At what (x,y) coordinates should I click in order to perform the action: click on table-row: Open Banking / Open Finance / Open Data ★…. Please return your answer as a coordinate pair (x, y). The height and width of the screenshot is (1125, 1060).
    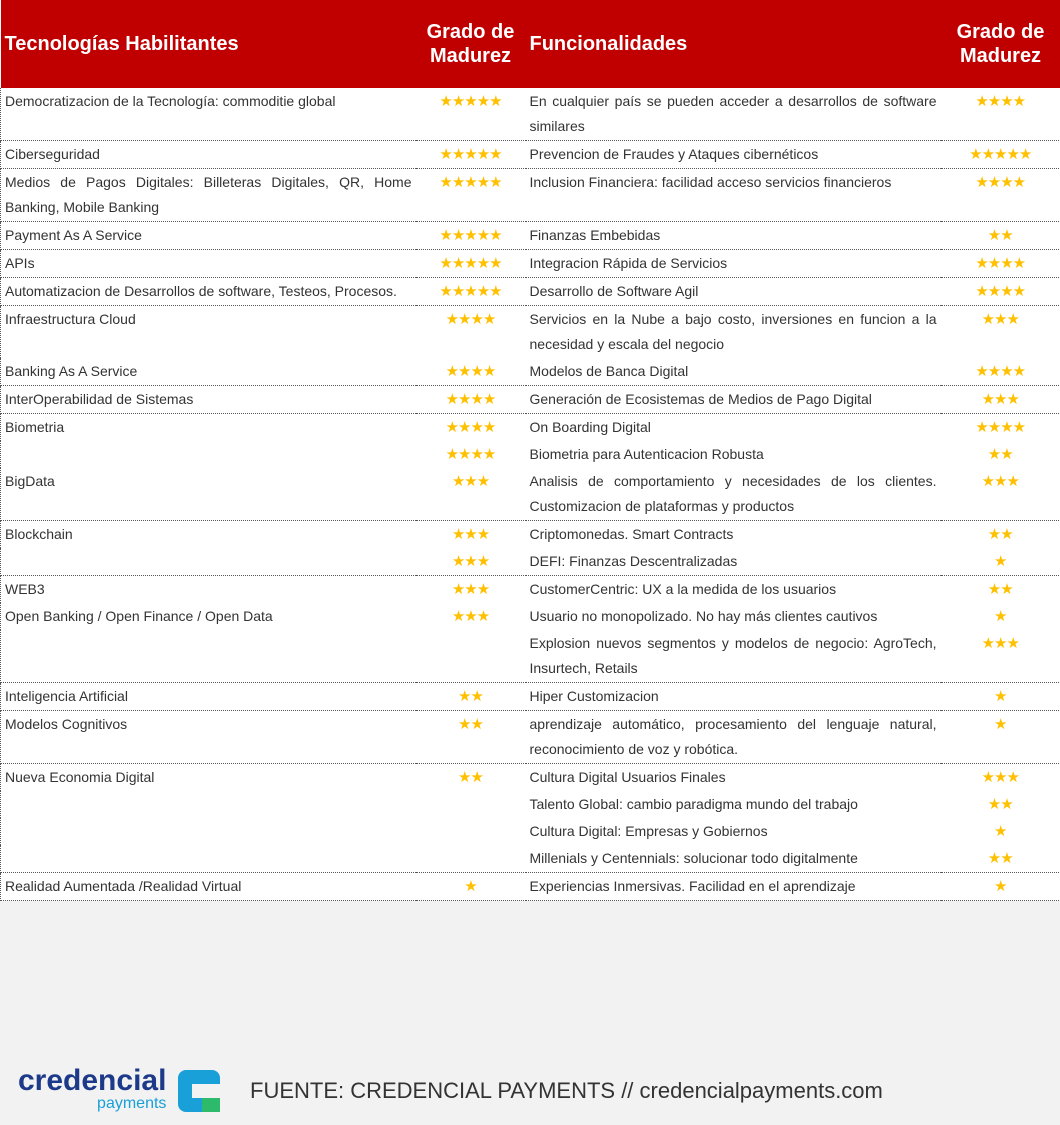
    Looking at the image, I should click on (530, 616).